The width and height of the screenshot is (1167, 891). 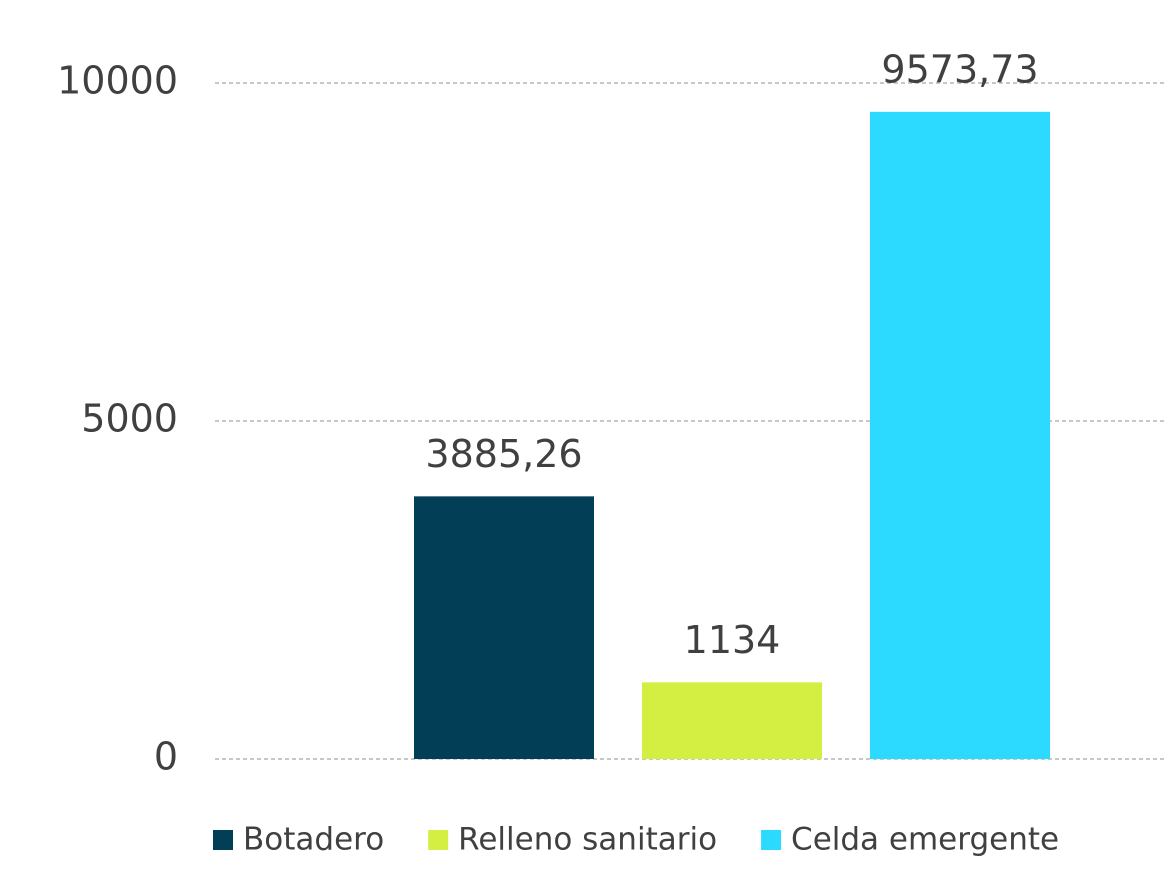 What do you see at coordinates (129, 419) in the screenshot?
I see `y-tick-label: 5000` at bounding box center [129, 419].